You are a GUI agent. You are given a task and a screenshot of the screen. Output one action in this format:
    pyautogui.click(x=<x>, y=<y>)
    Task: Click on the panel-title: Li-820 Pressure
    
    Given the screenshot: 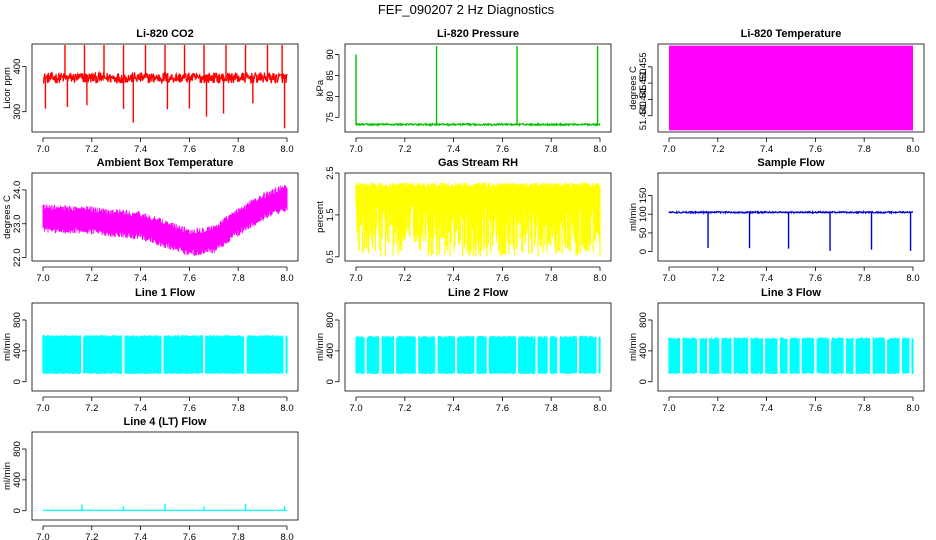 What is the action you would take?
    pyautogui.click(x=478, y=34)
    